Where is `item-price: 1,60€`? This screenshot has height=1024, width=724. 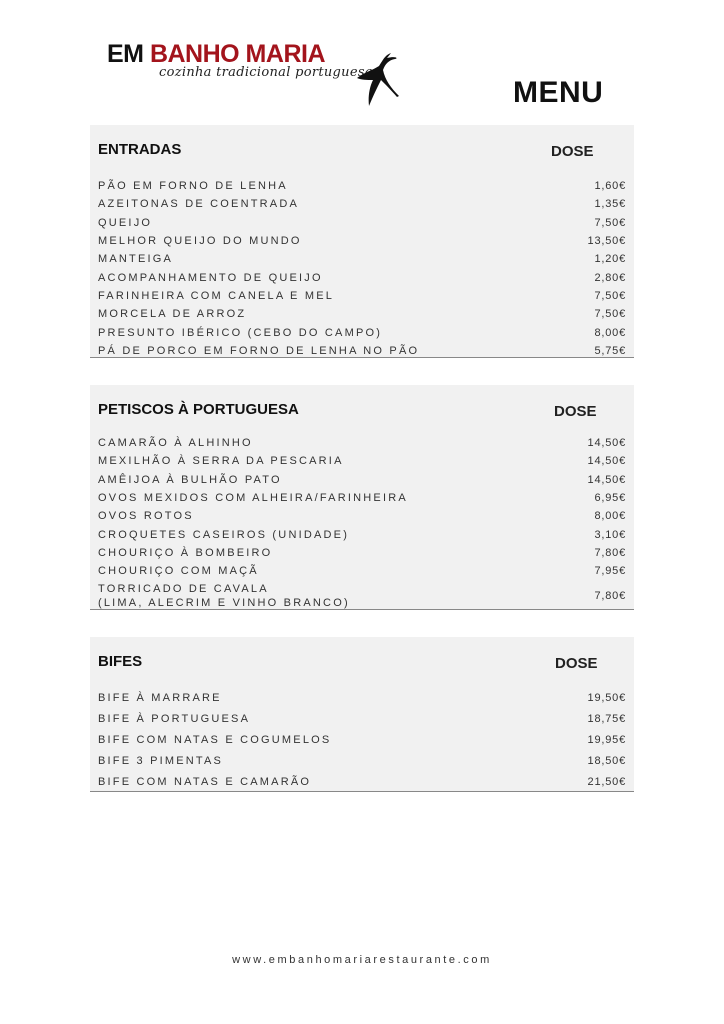
item-price: 1,60€ is located at coordinates (610, 186).